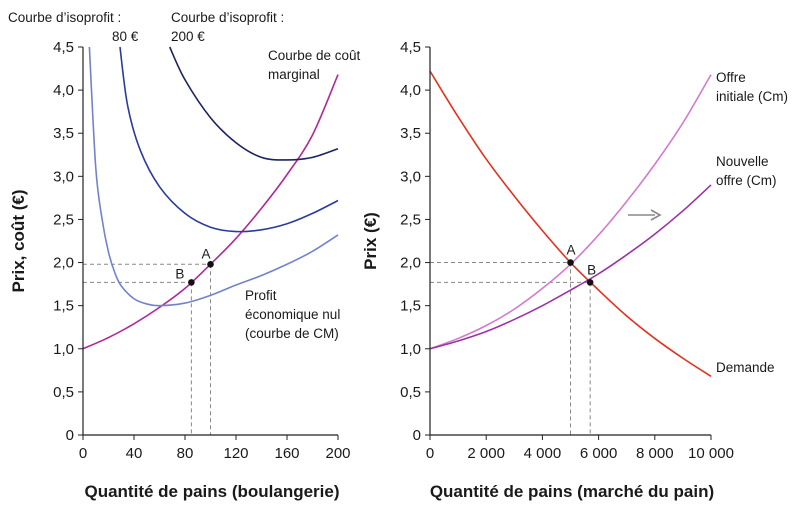 The height and width of the screenshot is (513, 810). What do you see at coordinates (655, 453) in the screenshot?
I see `right-x-tick-label: 8 000` at bounding box center [655, 453].